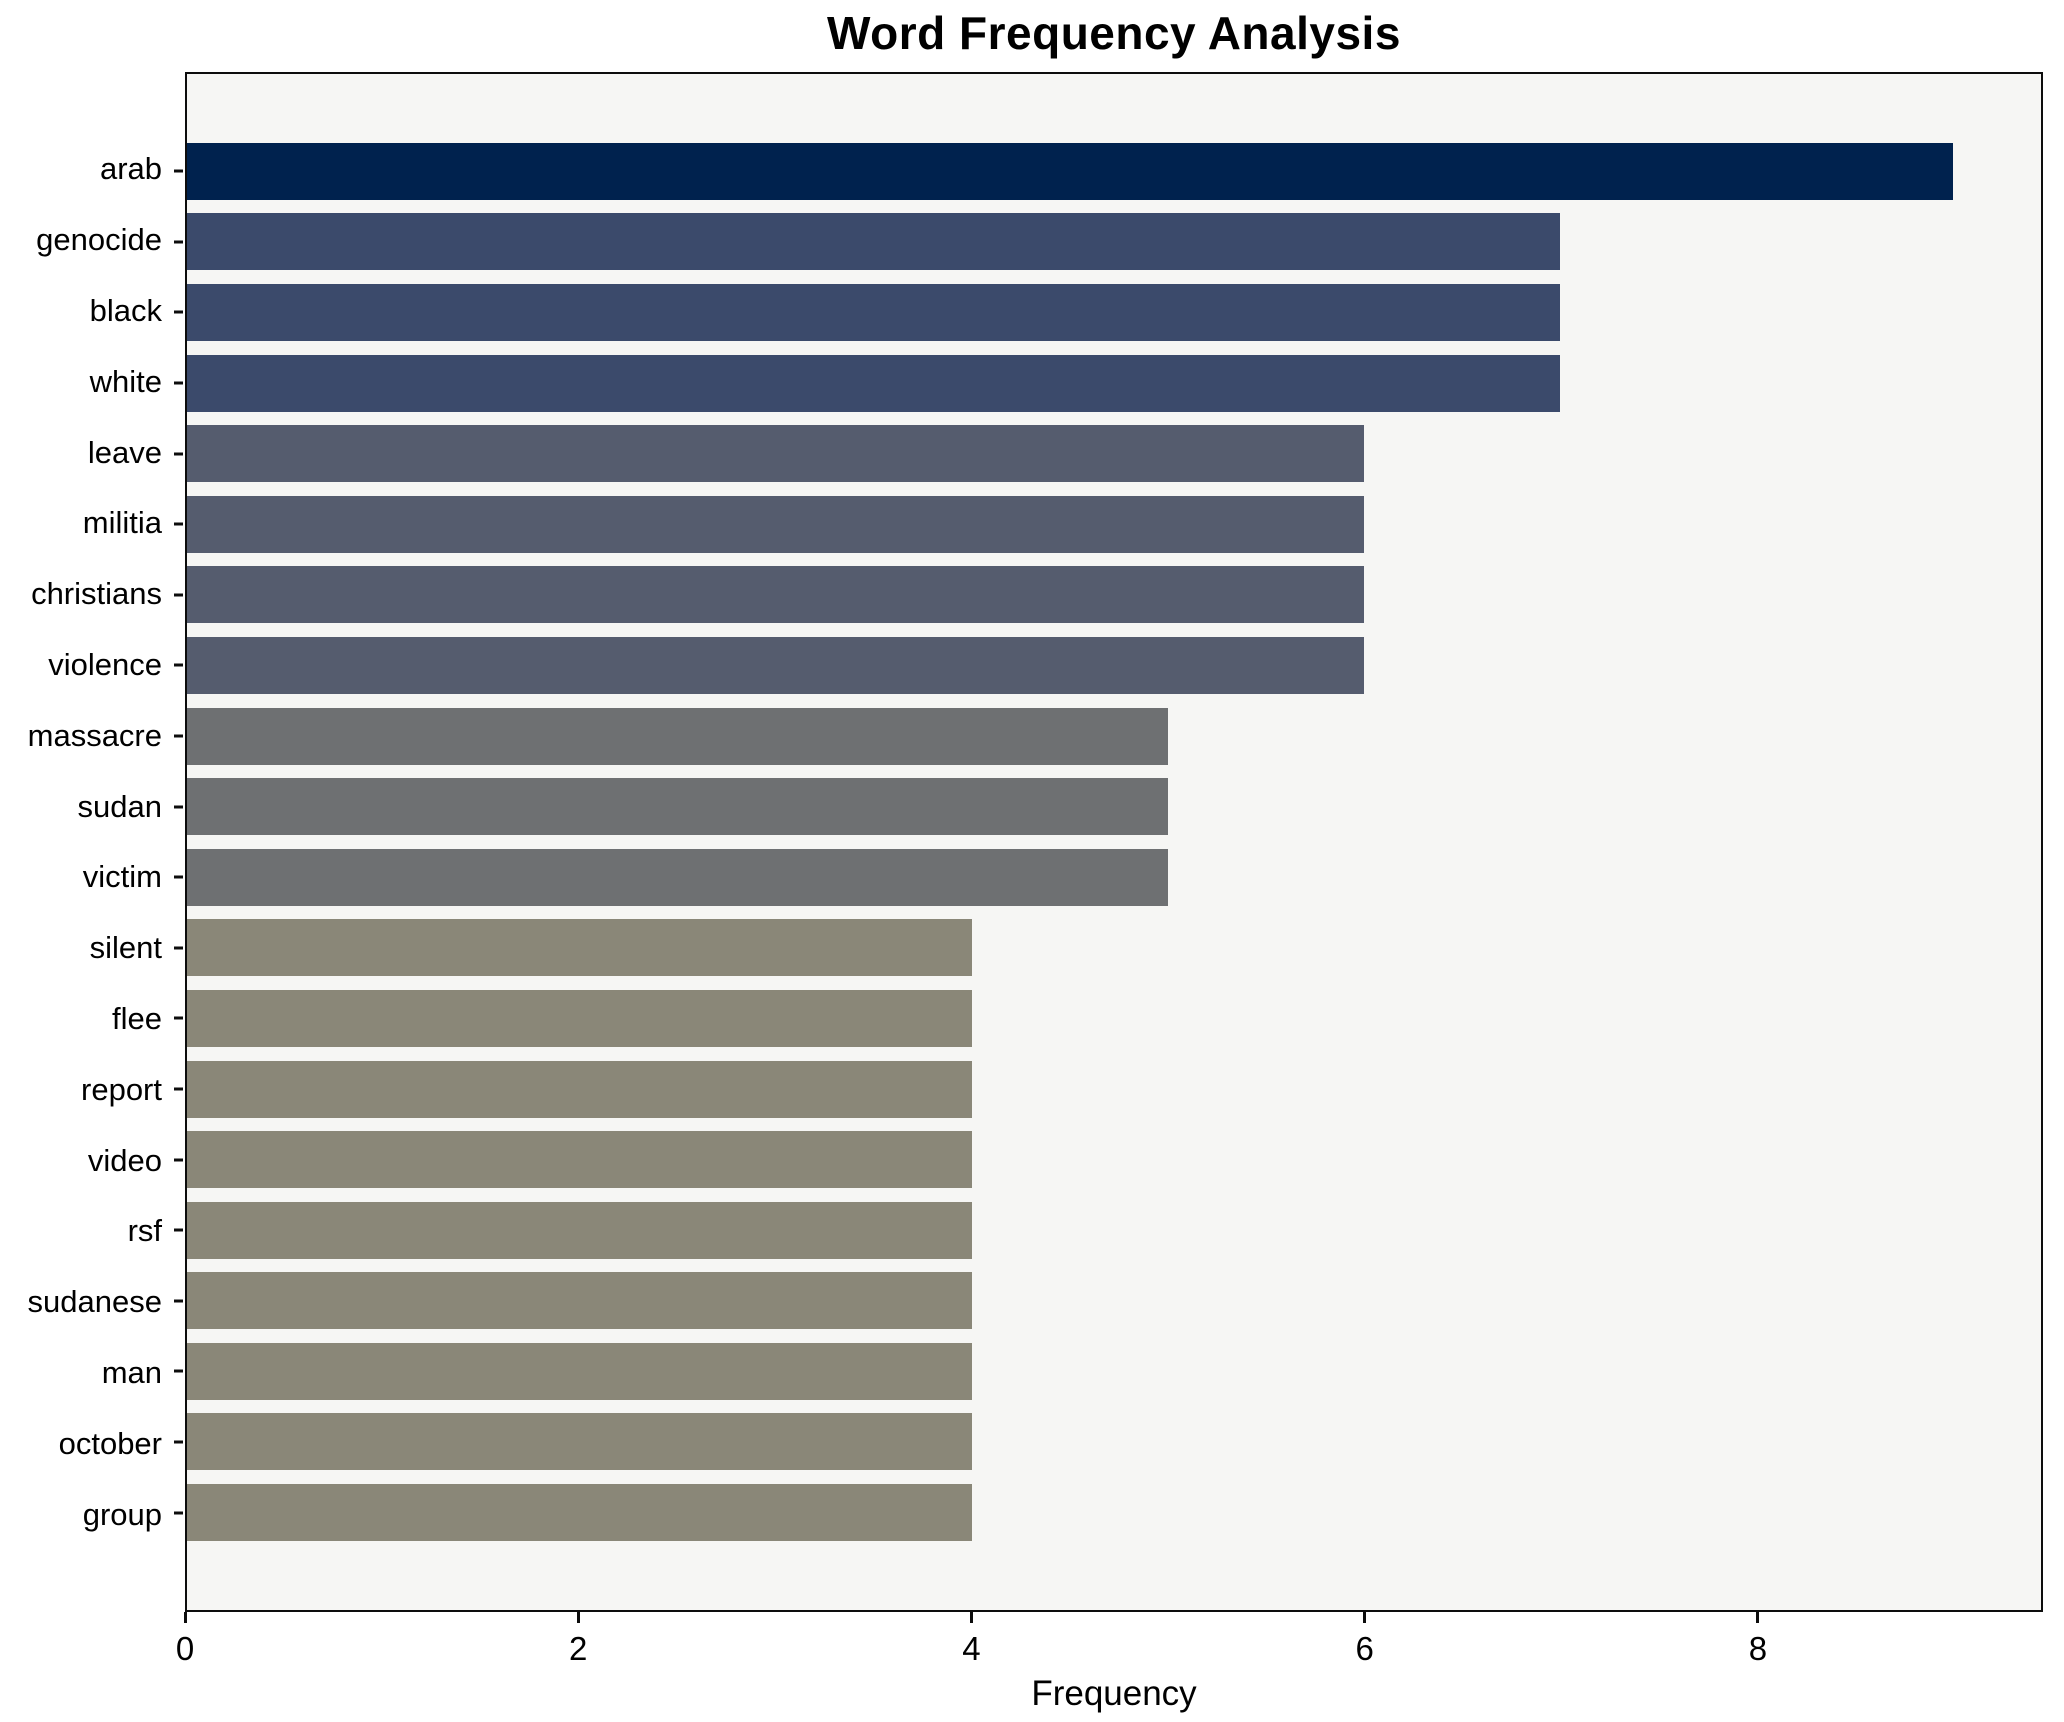 The height and width of the screenshot is (1722, 2064). What do you see at coordinates (1107, 948) in the screenshot?
I see `bar-row-silent` at bounding box center [1107, 948].